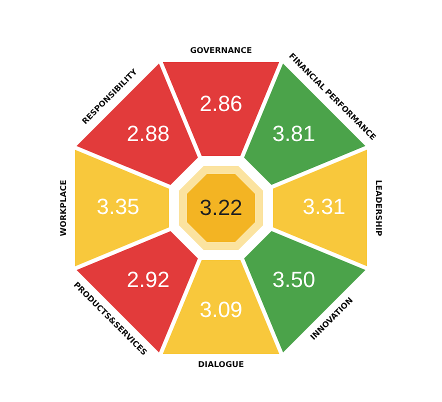 Image resolution: width=442 pixels, height=402 pixels. I want to click on data-label: 3.31, so click(324, 207).